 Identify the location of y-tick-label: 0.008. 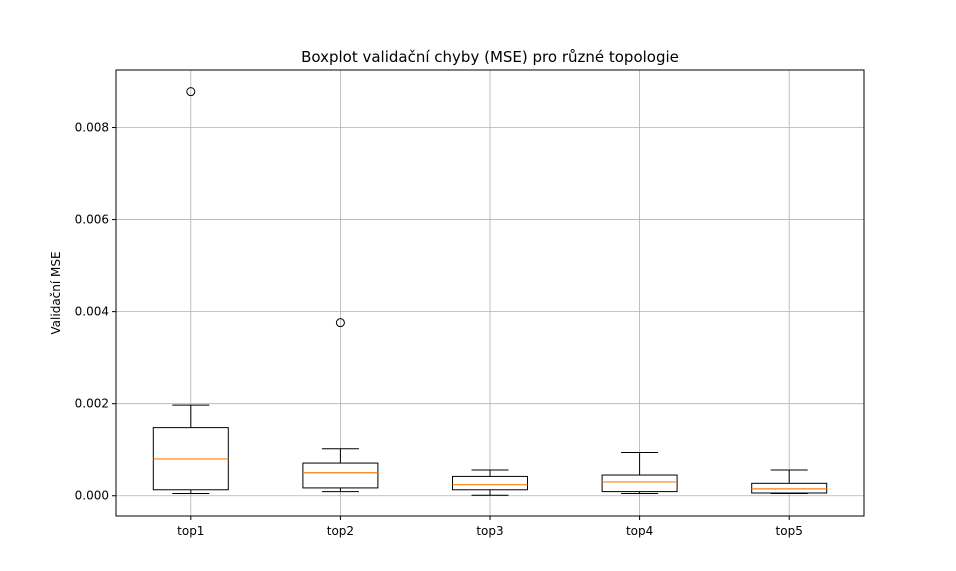
(92, 128).